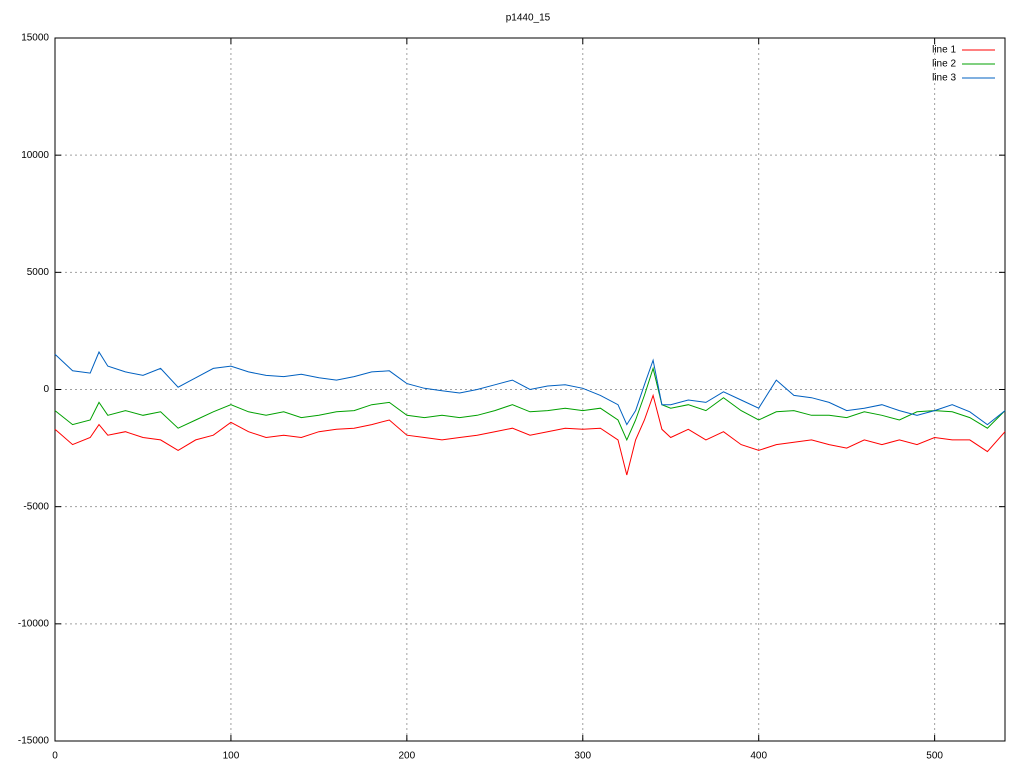 The image size is (1024, 768). I want to click on x-tick-label: 300, so click(582, 756).